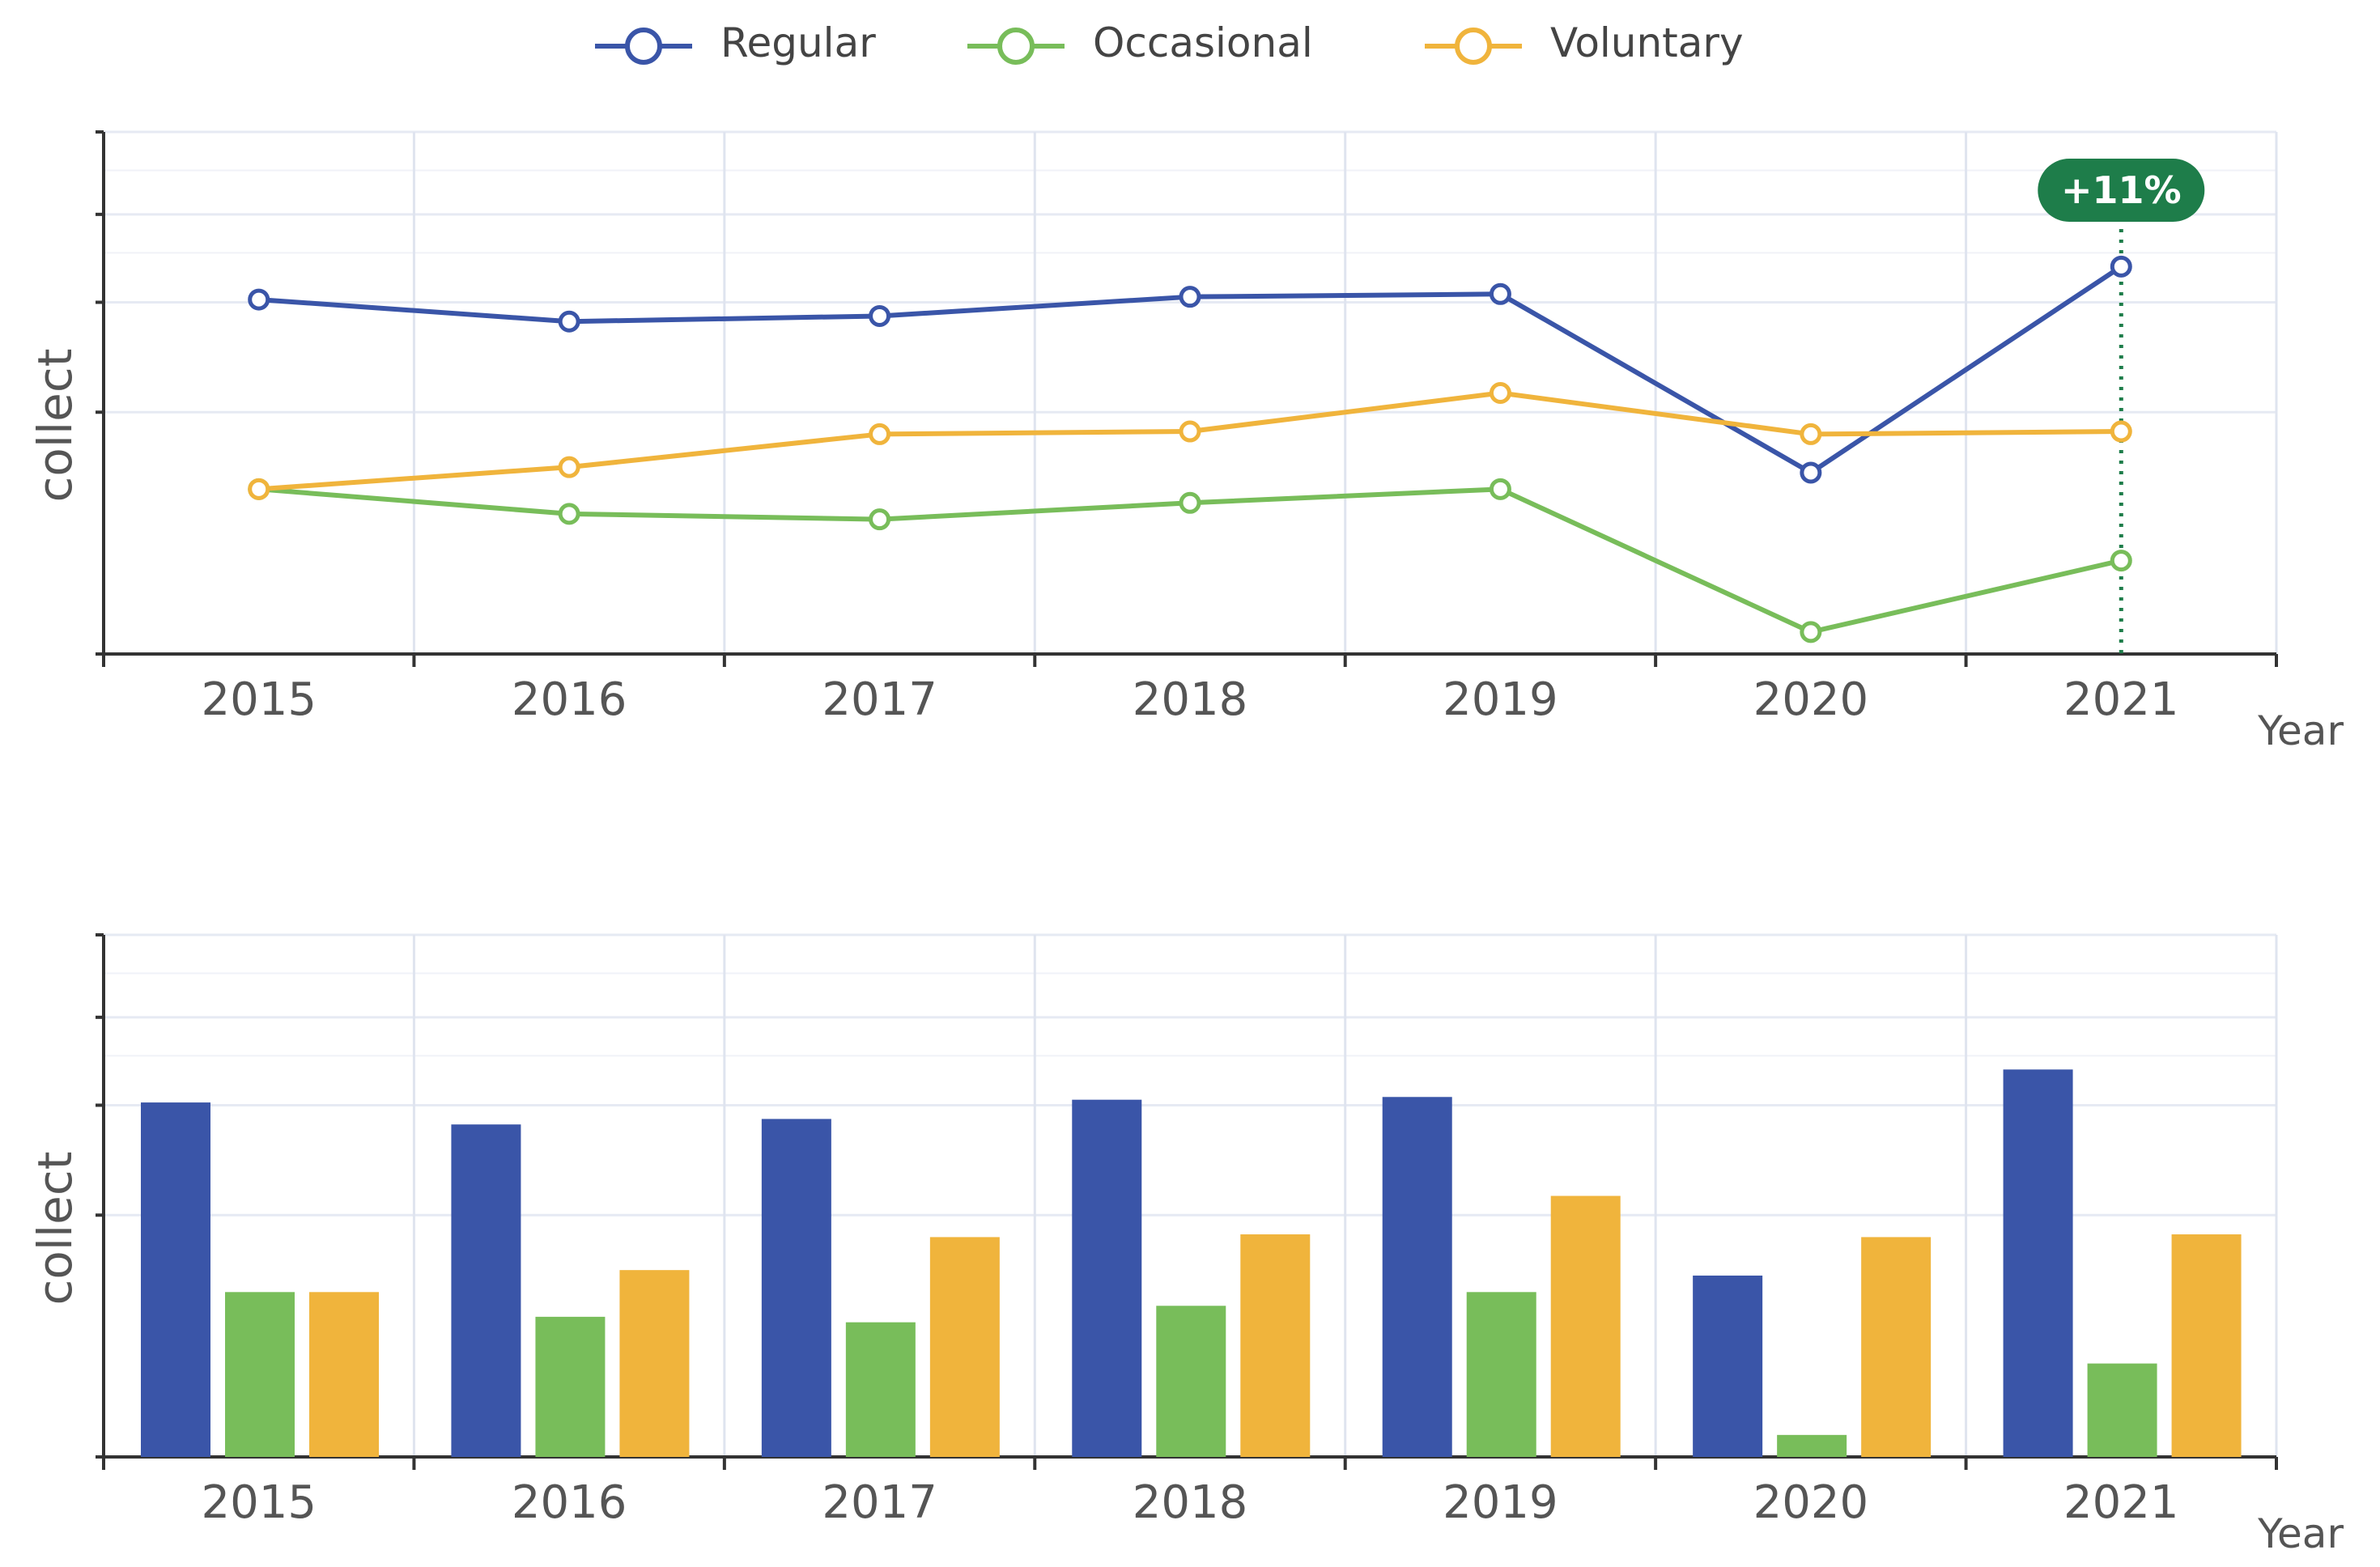 The image size is (2380, 1567). What do you see at coordinates (1500, 489) in the screenshot?
I see `point-occasional-2019` at bounding box center [1500, 489].